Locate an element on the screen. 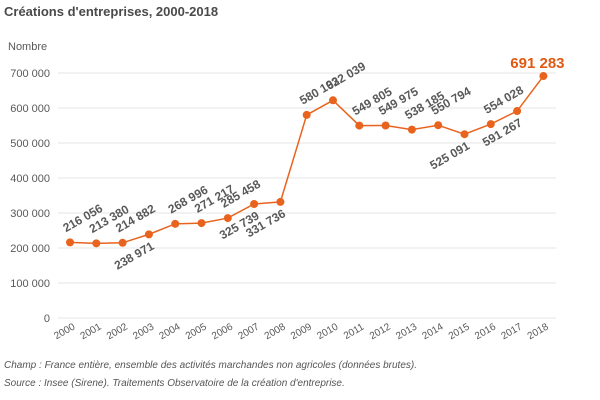 The image size is (600, 400). x-tick-label: 2010 is located at coordinates (327, 331).